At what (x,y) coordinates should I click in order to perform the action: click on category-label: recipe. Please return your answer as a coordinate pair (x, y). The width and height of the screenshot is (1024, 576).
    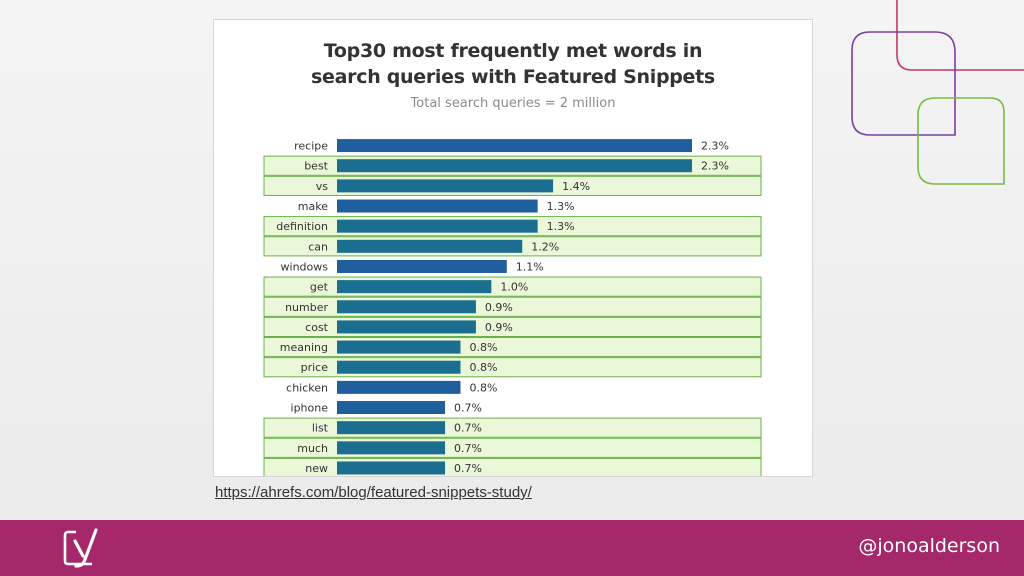
    Looking at the image, I should click on (311, 146).